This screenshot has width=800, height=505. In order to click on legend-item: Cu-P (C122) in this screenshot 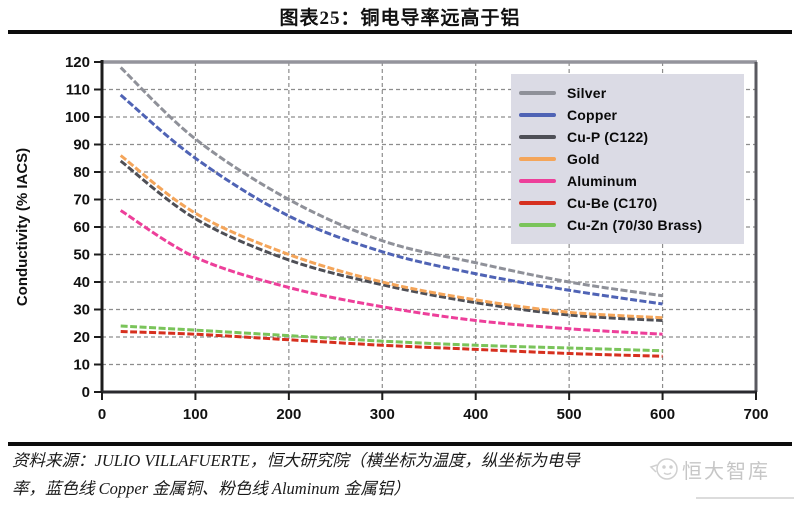, I will do `click(631, 137)`.